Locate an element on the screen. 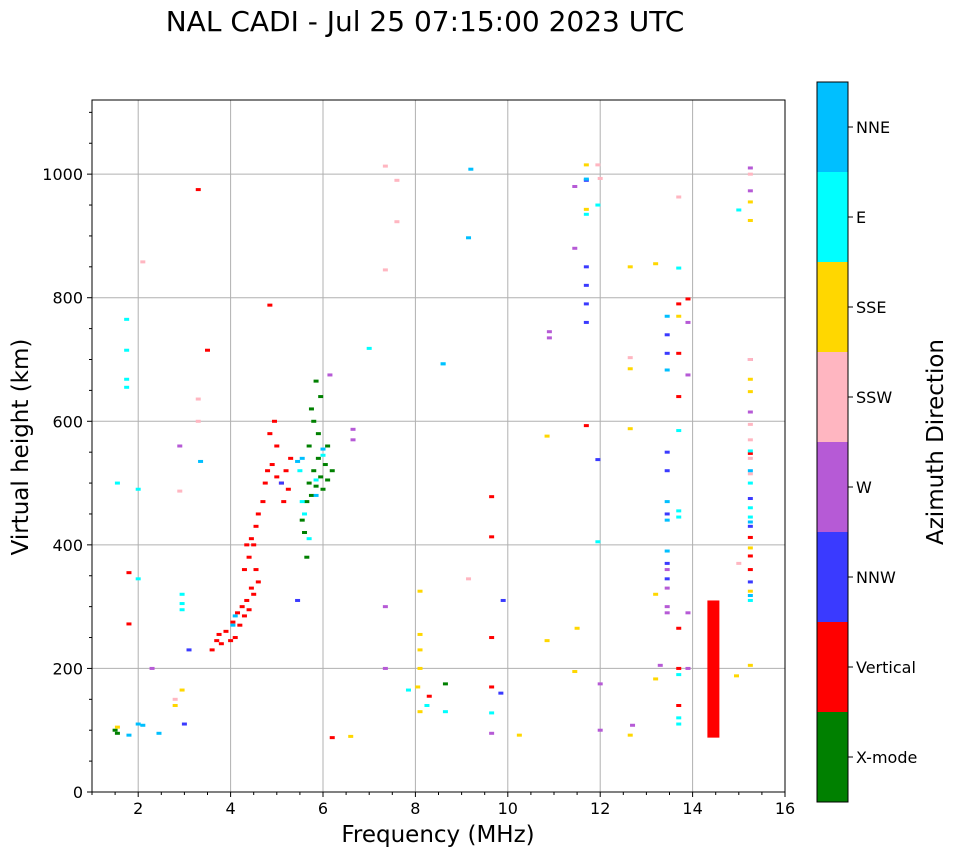  y-axis-label: Virtual height (km) is located at coordinates (21, 447).